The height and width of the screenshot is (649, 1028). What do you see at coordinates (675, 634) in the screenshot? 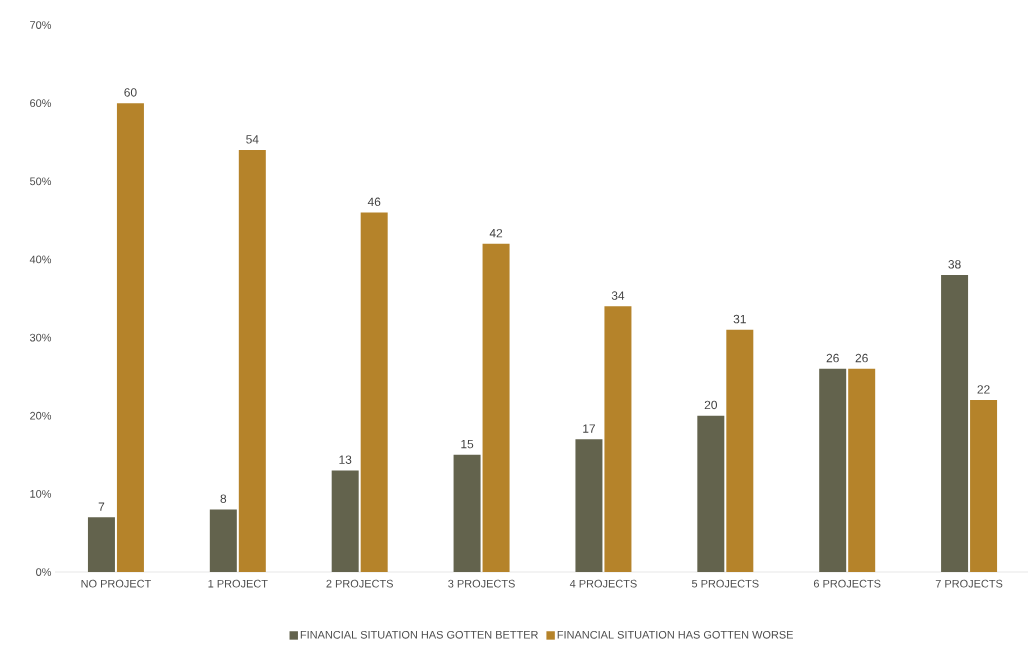
I see `legend-label: FINANCIAL SITUATION HAS GOTTEN WORSE` at bounding box center [675, 634].